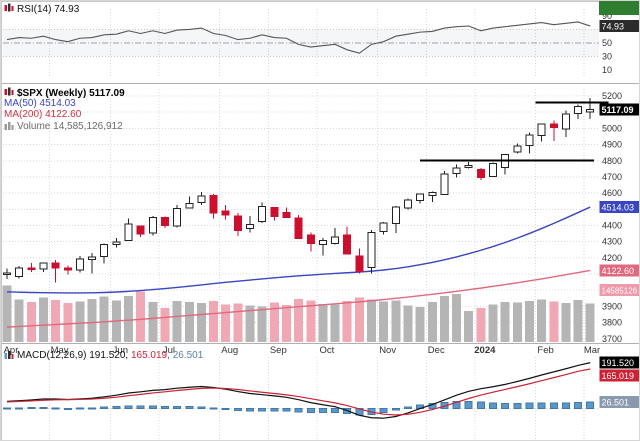 This screenshot has width=640, height=441. What do you see at coordinates (302, 350) in the screenshot?
I see `x-axis-labels: Apr May Jun Jul Aug Sep Oct Nov Dec 2024 Feb Mar` at bounding box center [302, 350].